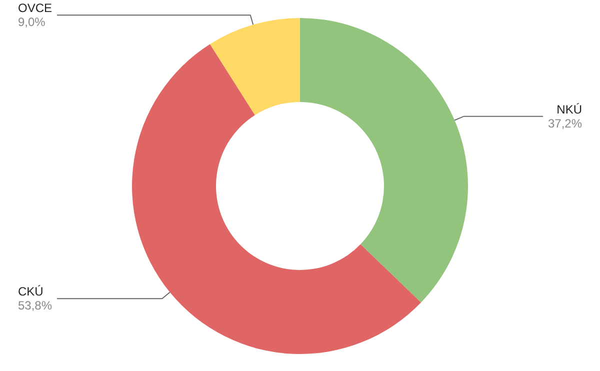  What do you see at coordinates (32, 22) in the screenshot?
I see `data-label: 9,0%` at bounding box center [32, 22].